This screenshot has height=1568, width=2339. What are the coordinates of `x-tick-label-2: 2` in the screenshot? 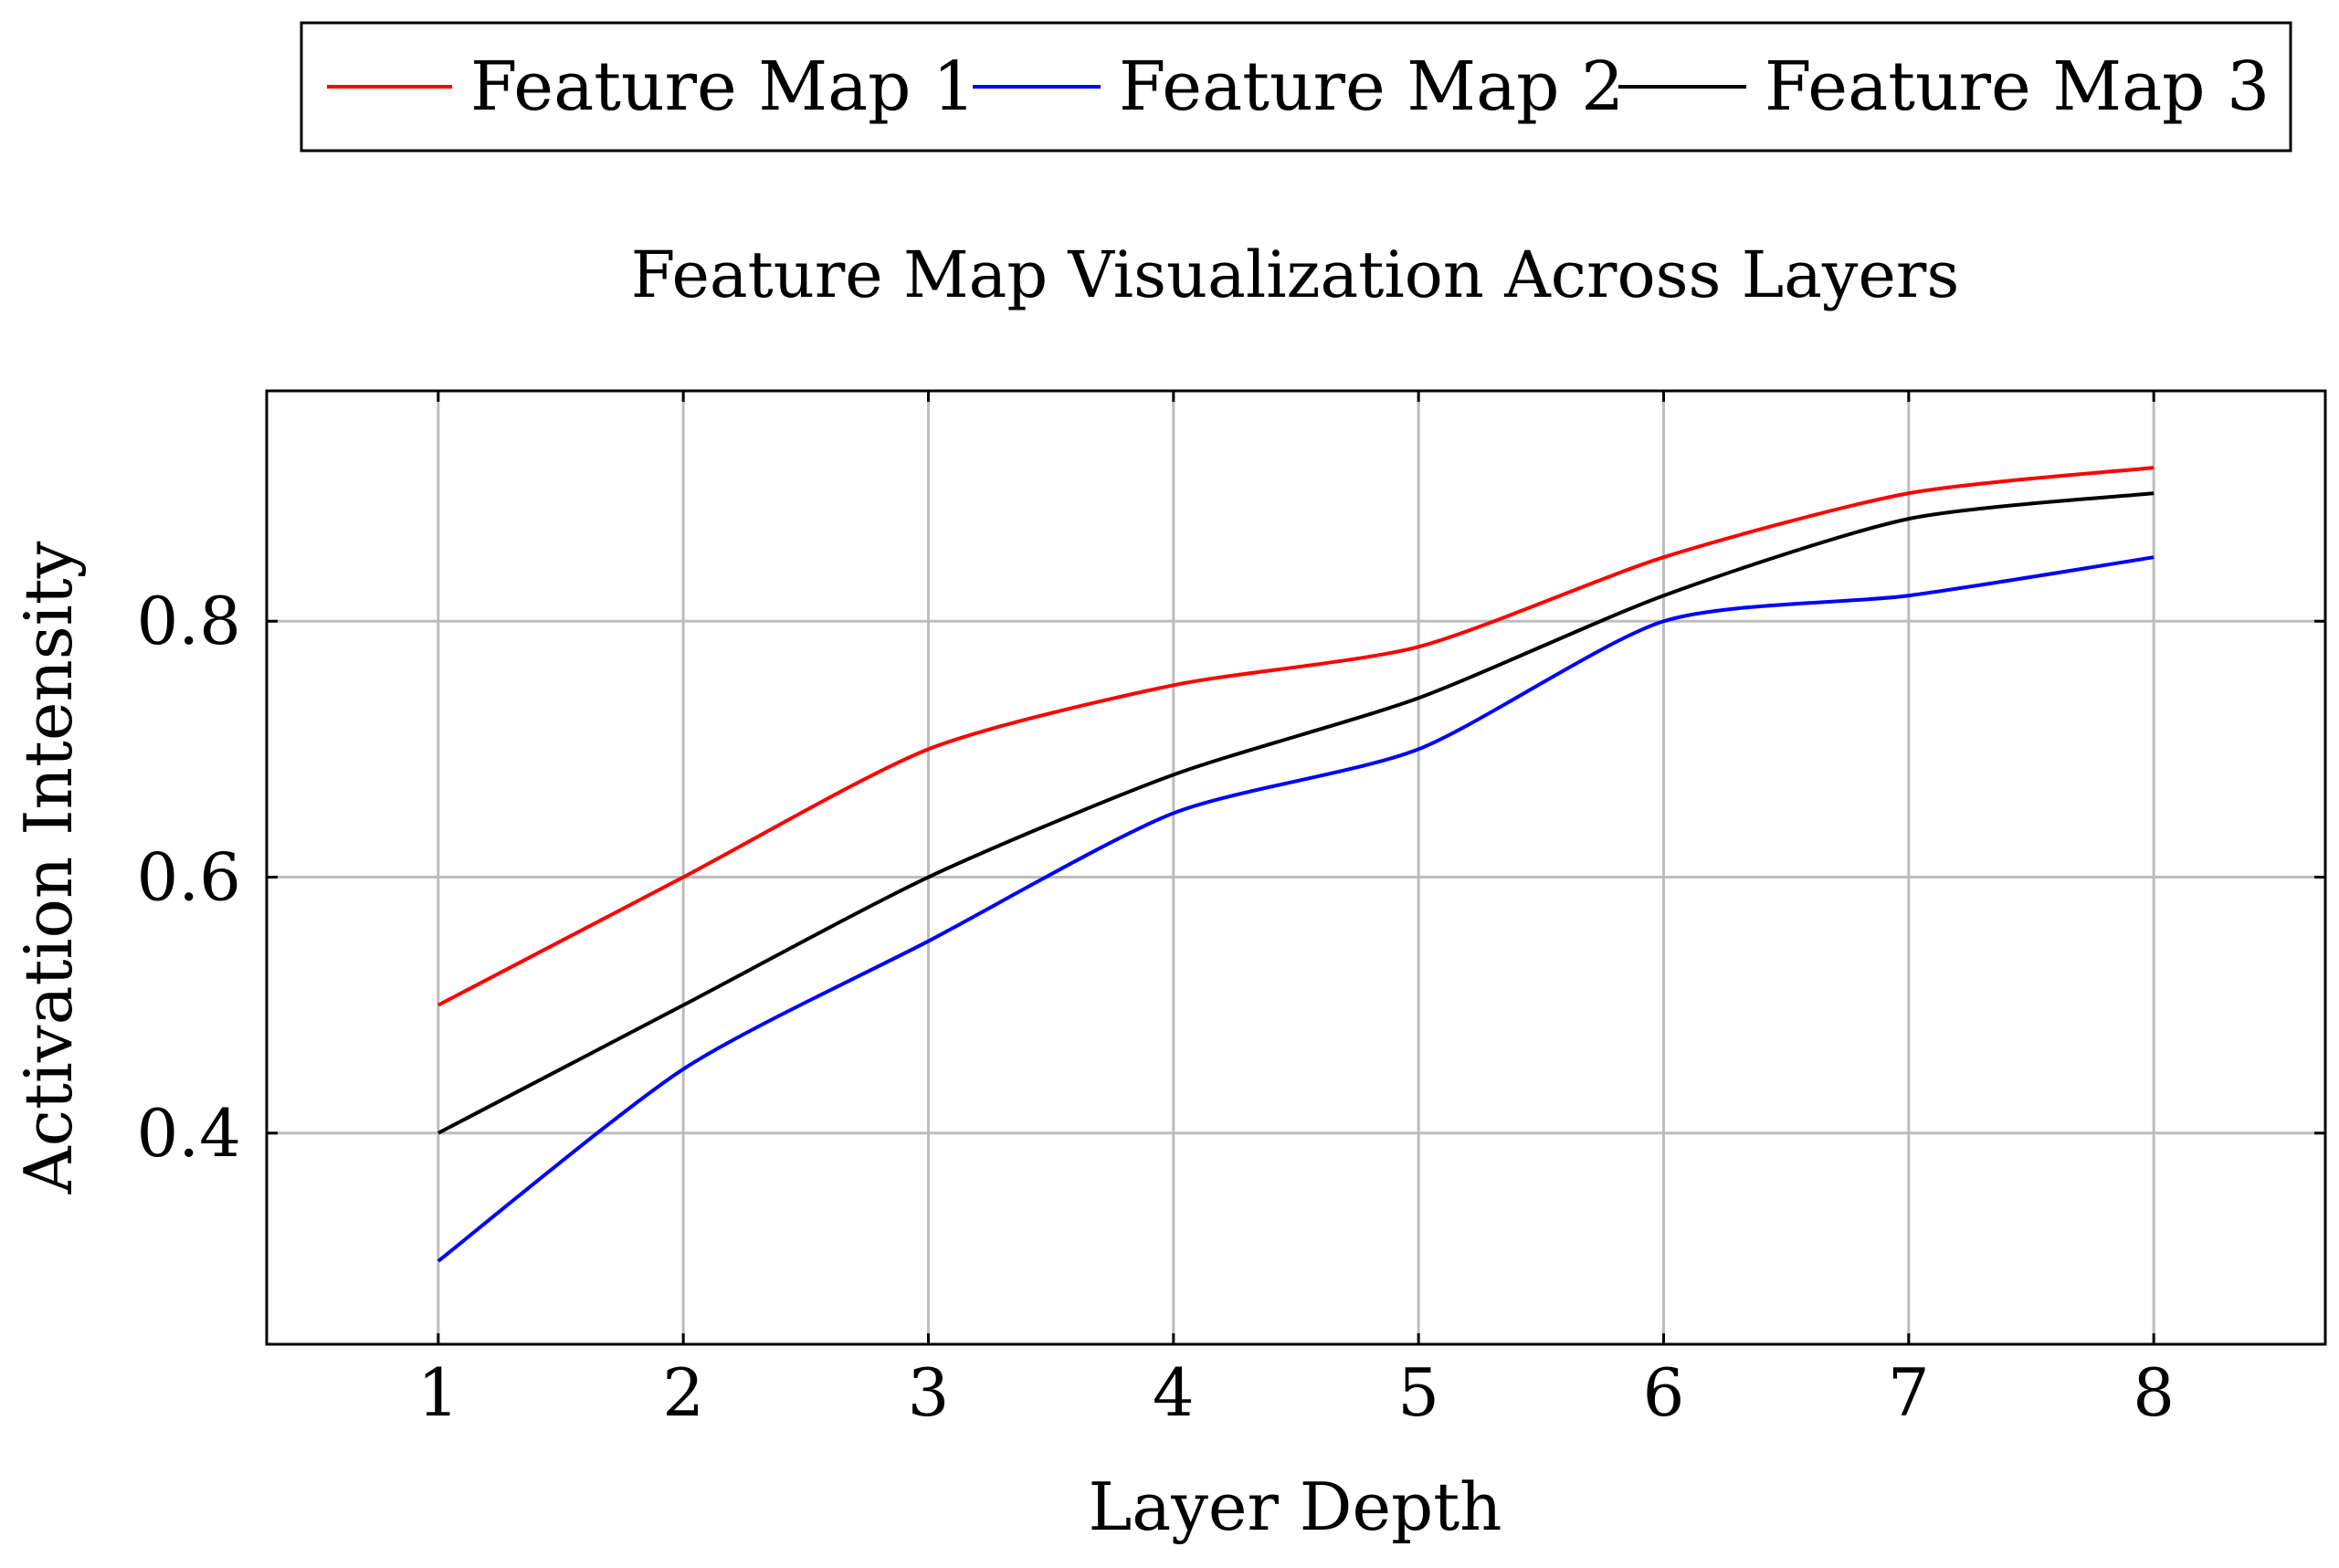 It's located at (683, 1392).